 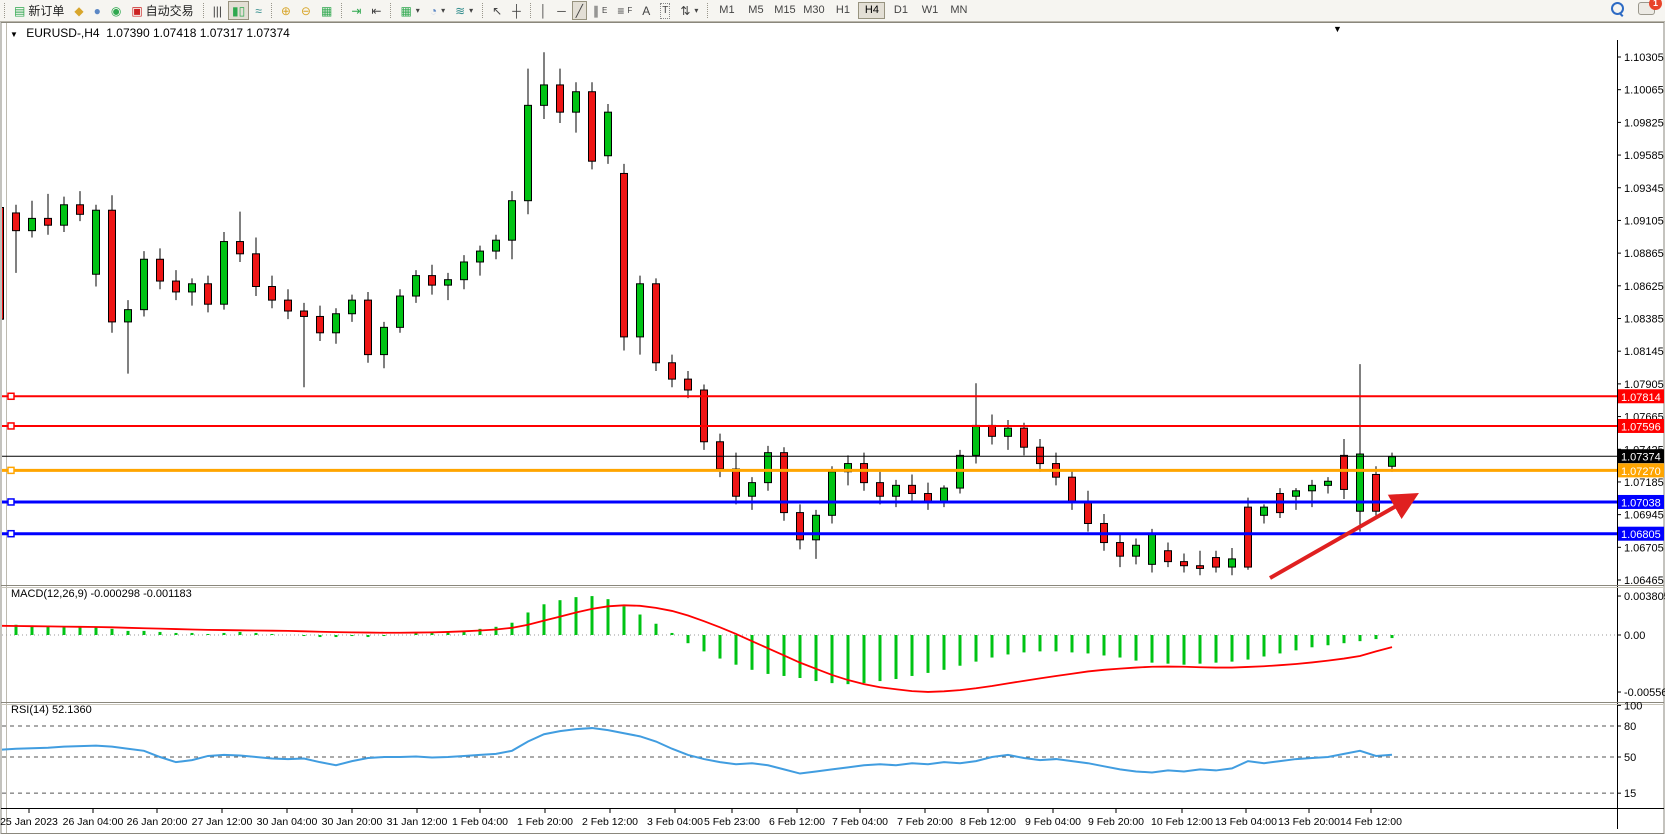 I want to click on svg-text: 15, so click(x=1630, y=794).